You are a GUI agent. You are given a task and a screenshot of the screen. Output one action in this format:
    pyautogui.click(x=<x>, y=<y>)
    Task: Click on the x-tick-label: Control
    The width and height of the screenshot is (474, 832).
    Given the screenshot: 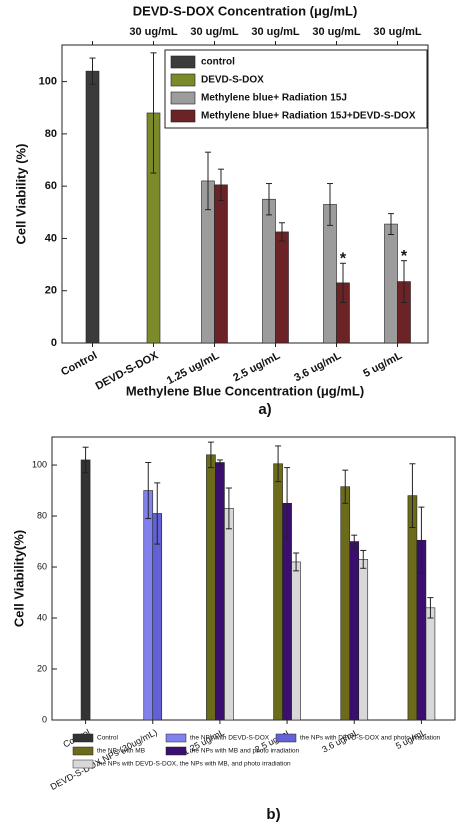 What is the action you would take?
    pyautogui.click(x=79, y=364)
    